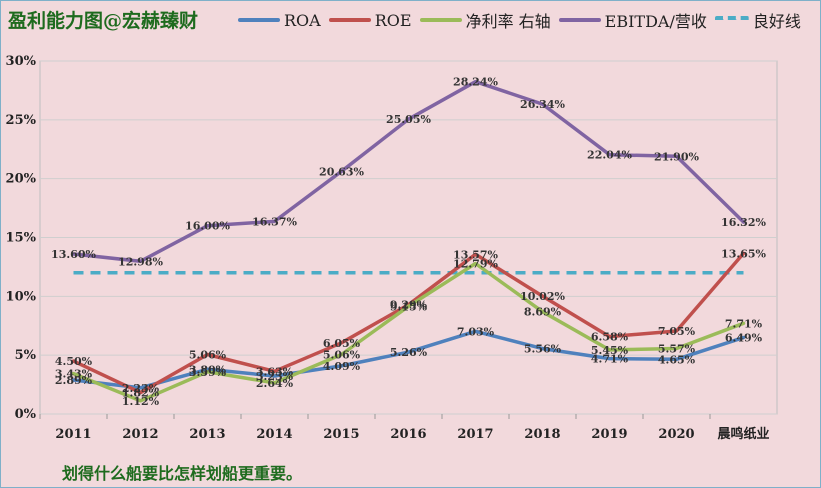 The height and width of the screenshot is (488, 821). I want to click on legend-swatch-ebitda, so click(579, 20).